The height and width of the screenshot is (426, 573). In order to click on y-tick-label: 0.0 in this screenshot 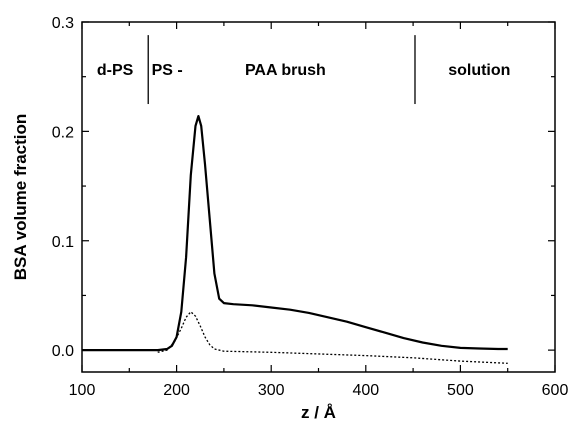, I will do `click(63, 351)`.